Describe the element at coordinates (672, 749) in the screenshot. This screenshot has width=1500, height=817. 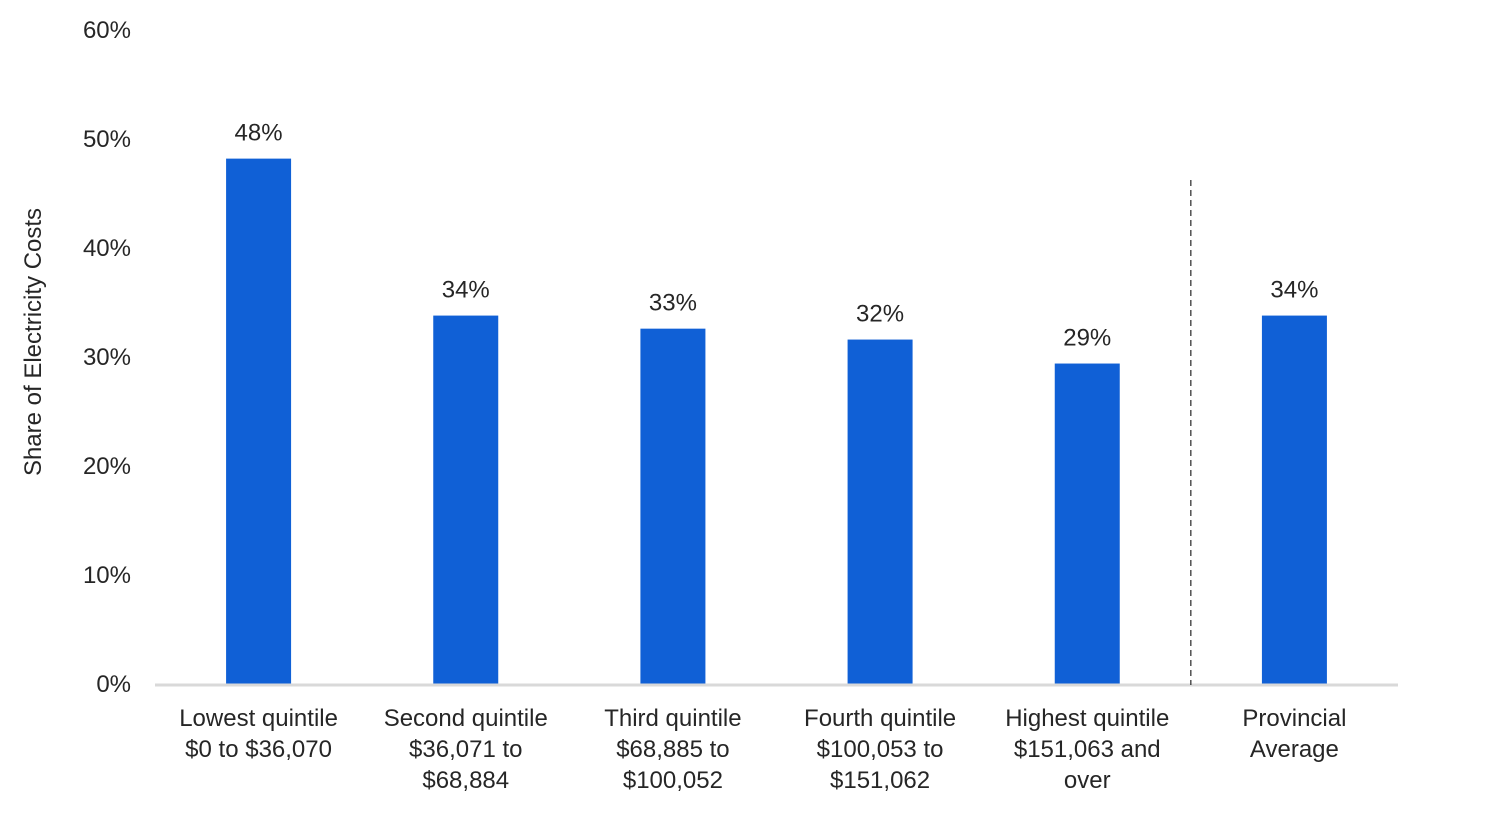
I see `x-tick-label: Third quintile $68,885 to $100,052` at that location.